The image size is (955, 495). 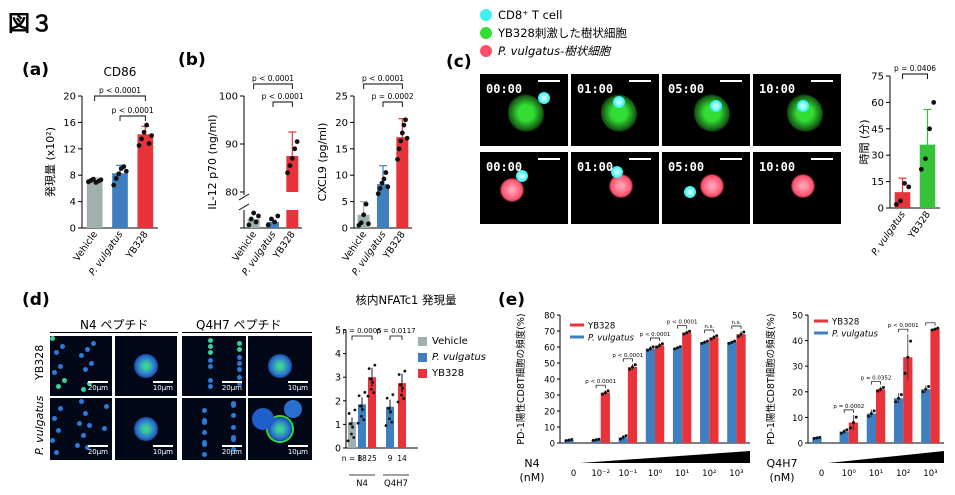 What do you see at coordinates (50, 162) in the screenshot?
I see `y-axis-label: 発現量 (x10²)` at bounding box center [50, 162].